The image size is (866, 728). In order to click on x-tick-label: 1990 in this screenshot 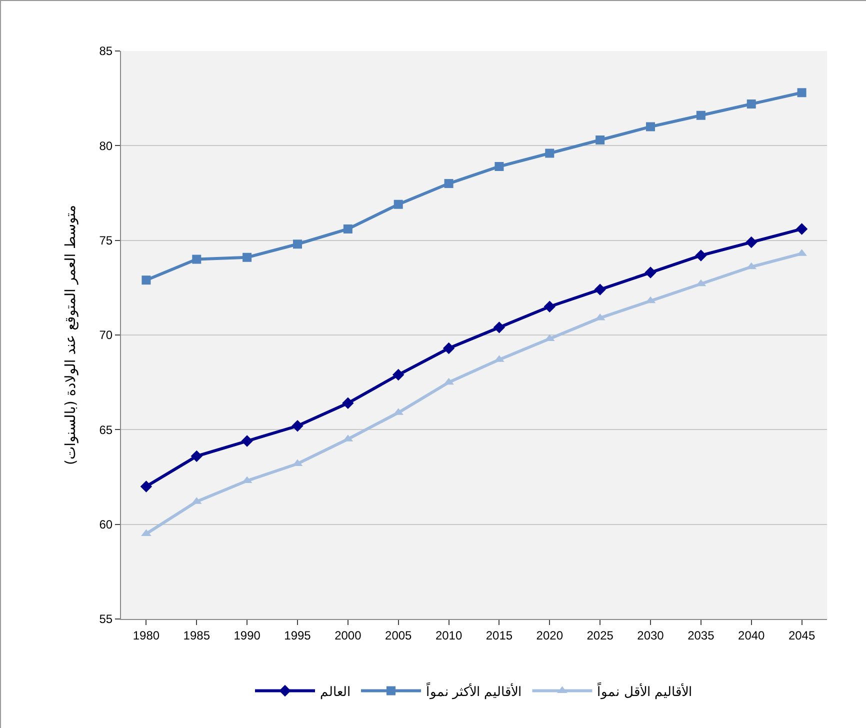, I will do `click(247, 635)`.